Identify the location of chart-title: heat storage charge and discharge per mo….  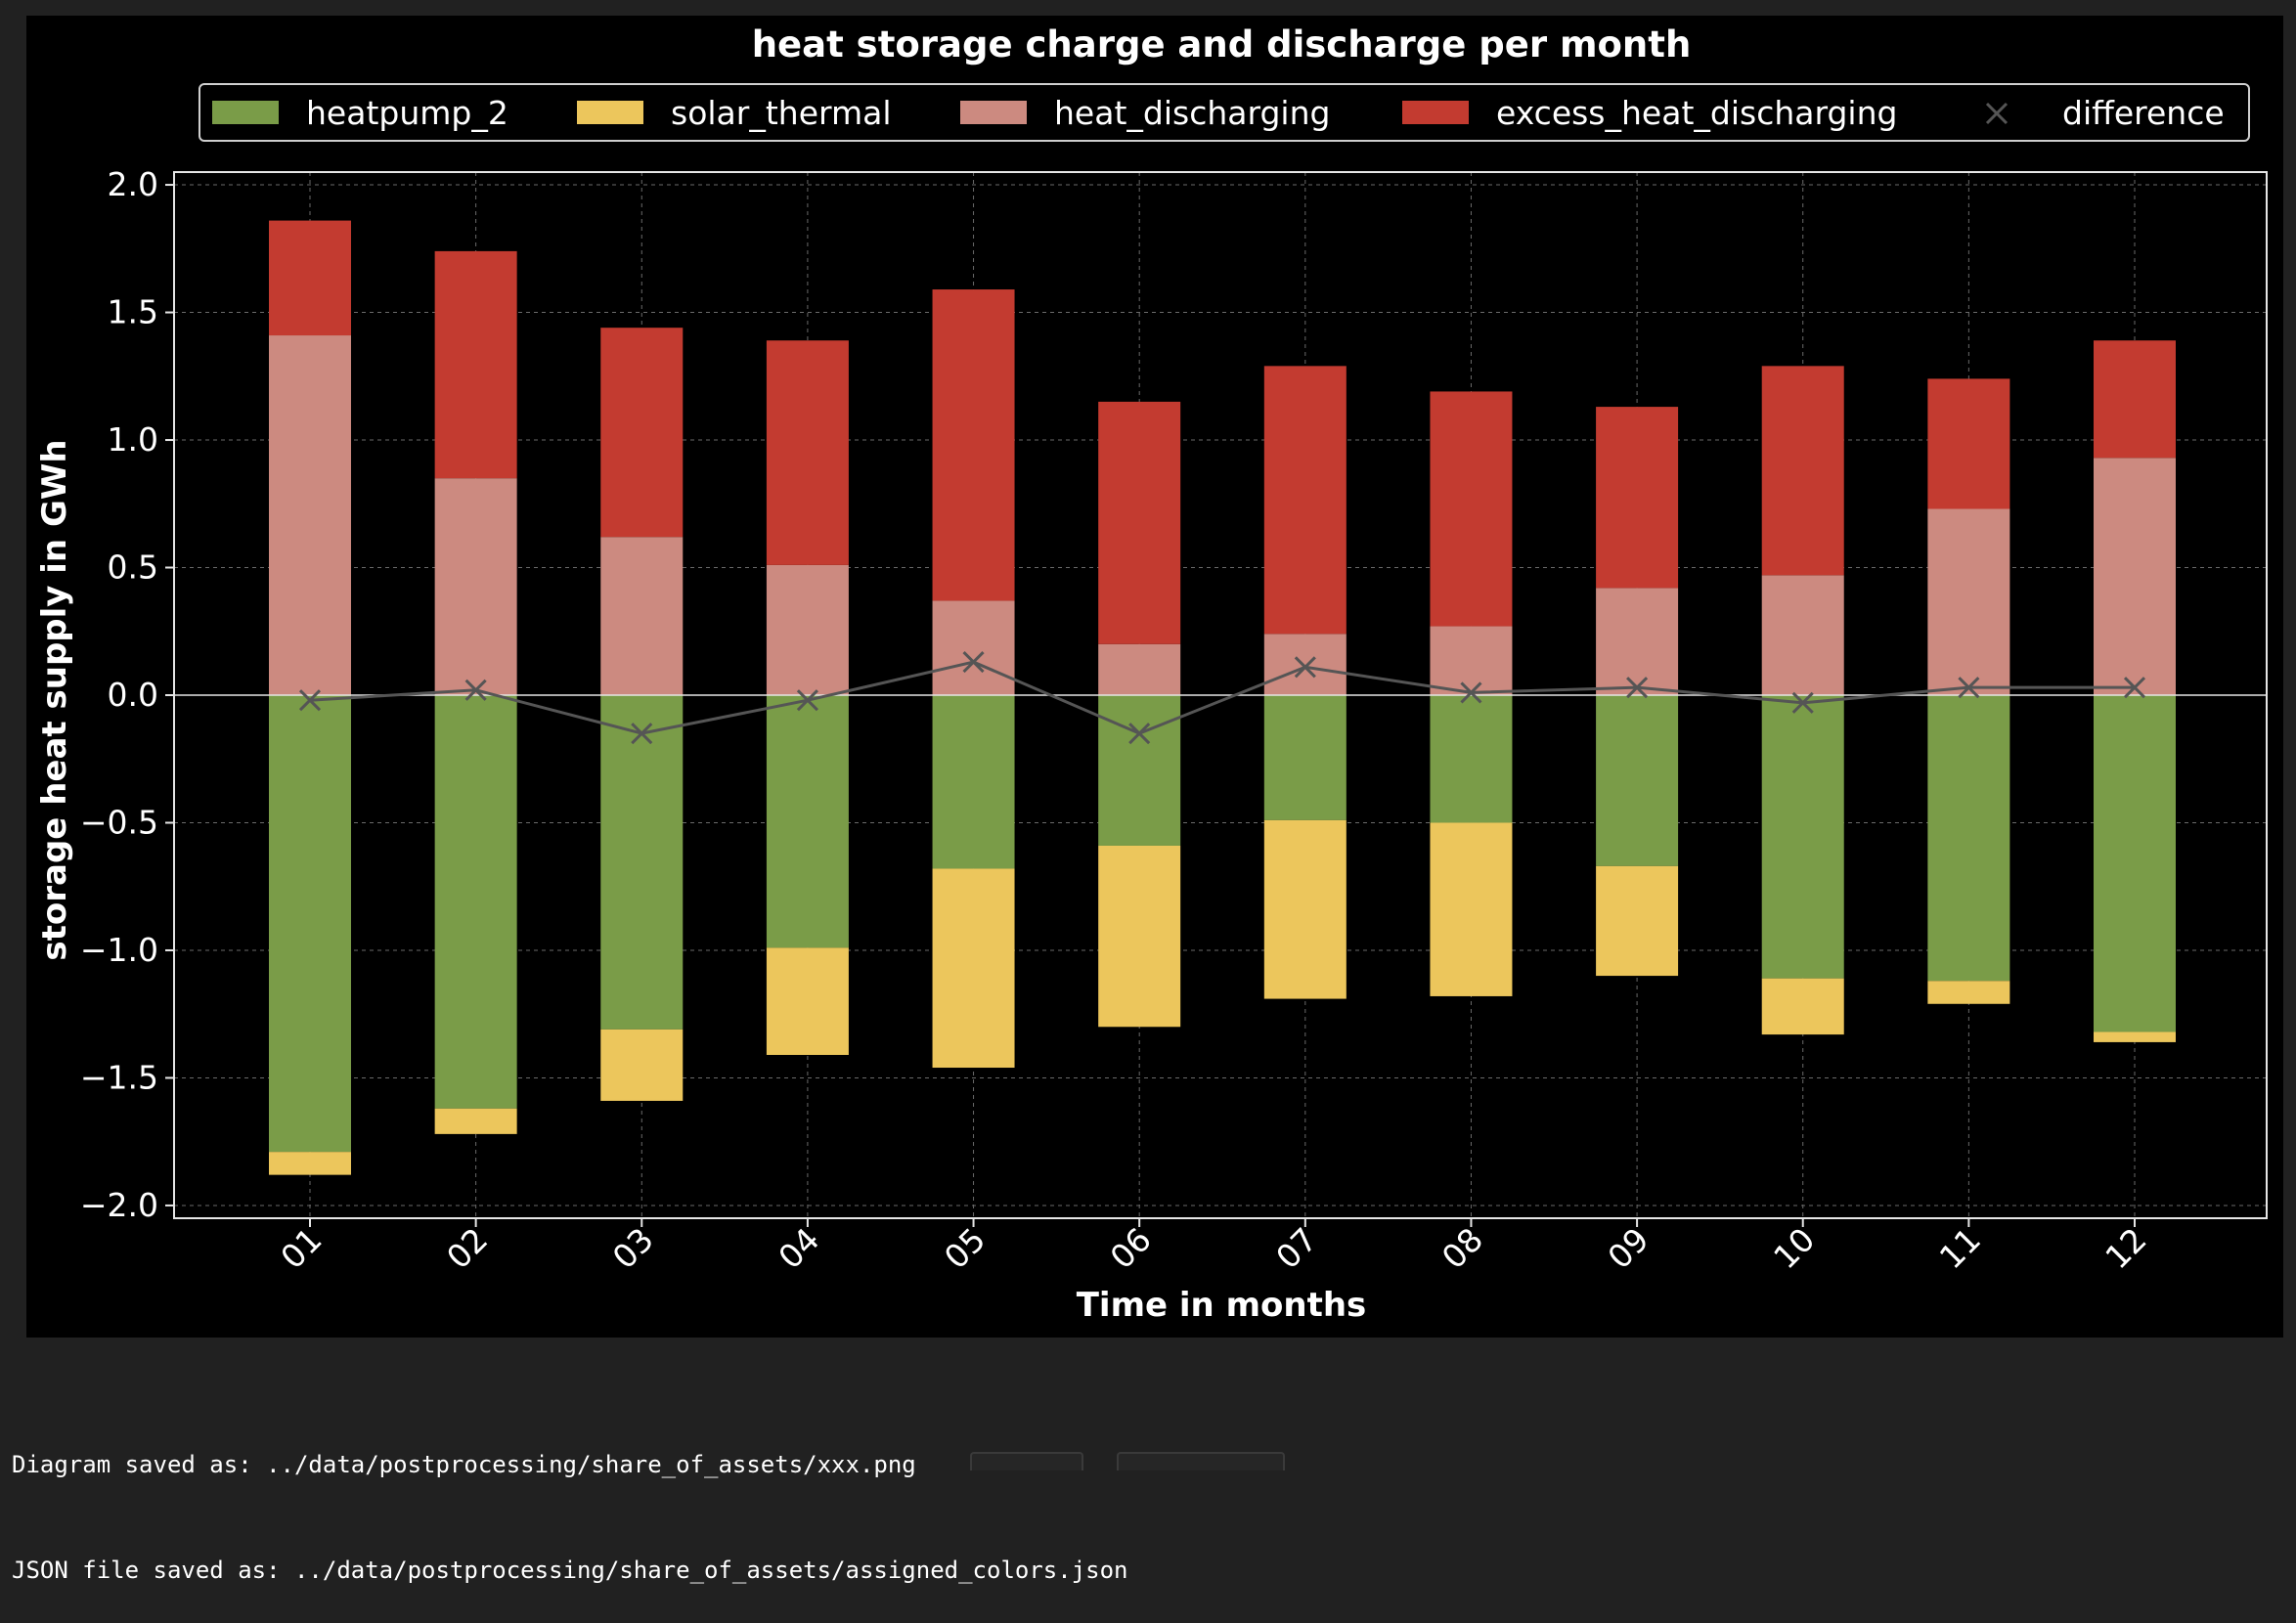
(1222, 44).